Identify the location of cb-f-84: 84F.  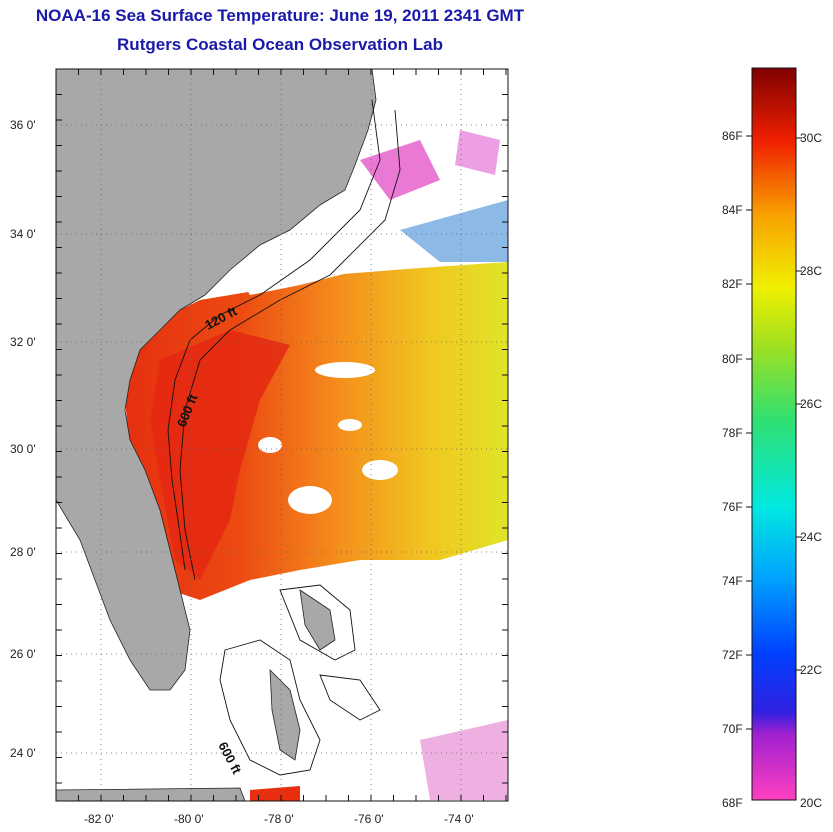
(732, 210).